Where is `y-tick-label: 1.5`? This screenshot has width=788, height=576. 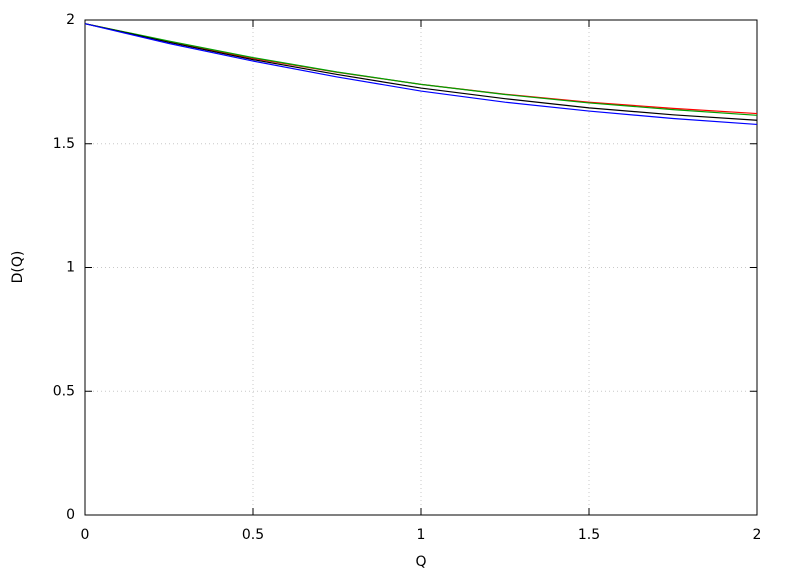 y-tick-label: 1.5 is located at coordinates (64, 144).